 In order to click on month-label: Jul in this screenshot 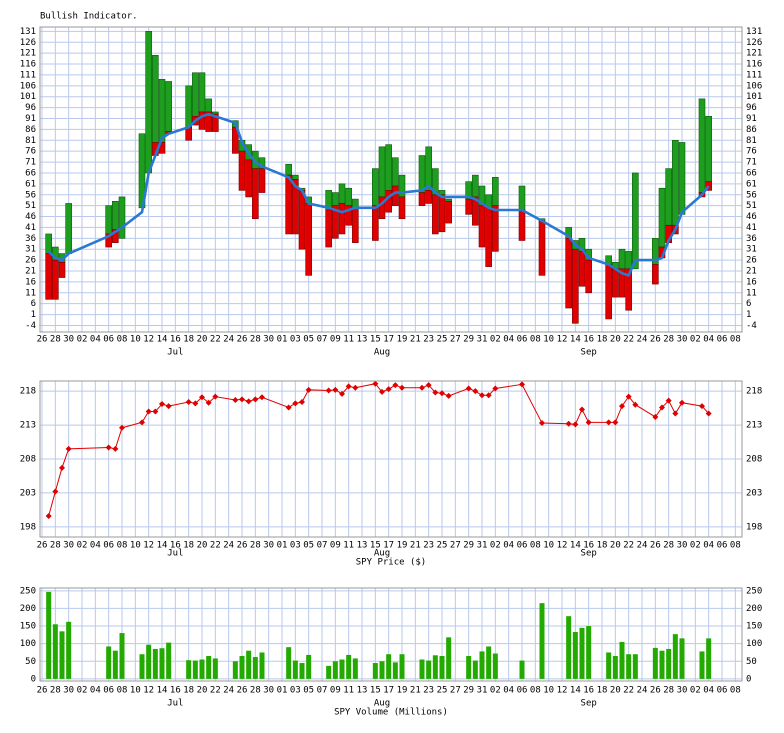, I will do `click(175, 704)`.